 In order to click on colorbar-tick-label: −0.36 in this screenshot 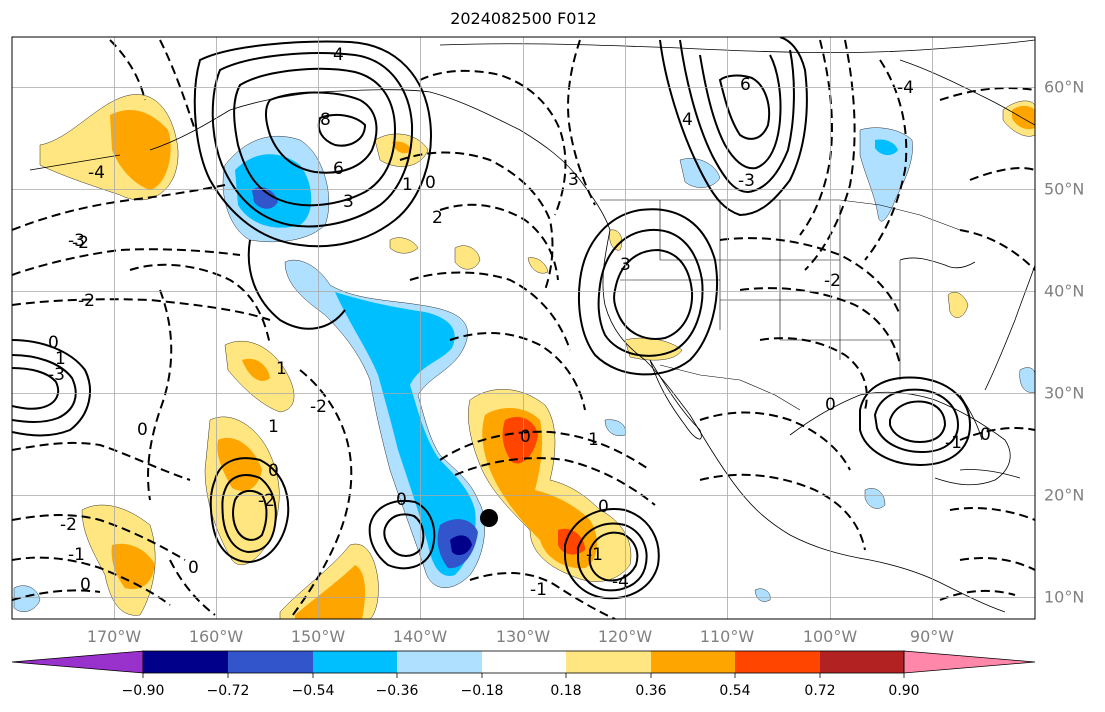, I will do `click(397, 691)`.